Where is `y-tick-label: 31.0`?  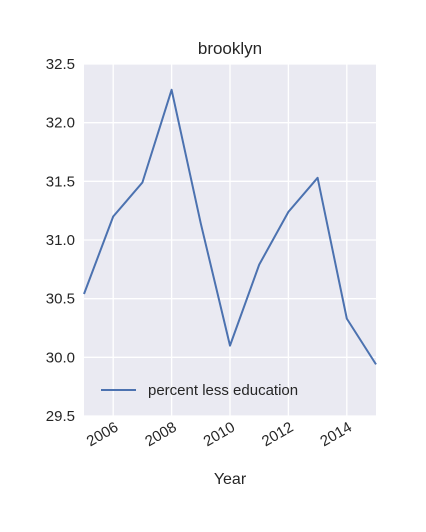 y-tick-label: 31.0 is located at coordinates (60, 240).